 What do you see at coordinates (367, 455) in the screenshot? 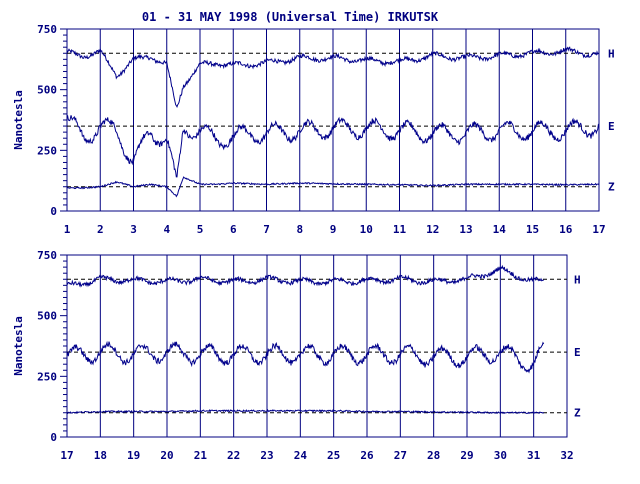
I see `x-tick-label: 26` at bounding box center [367, 455].